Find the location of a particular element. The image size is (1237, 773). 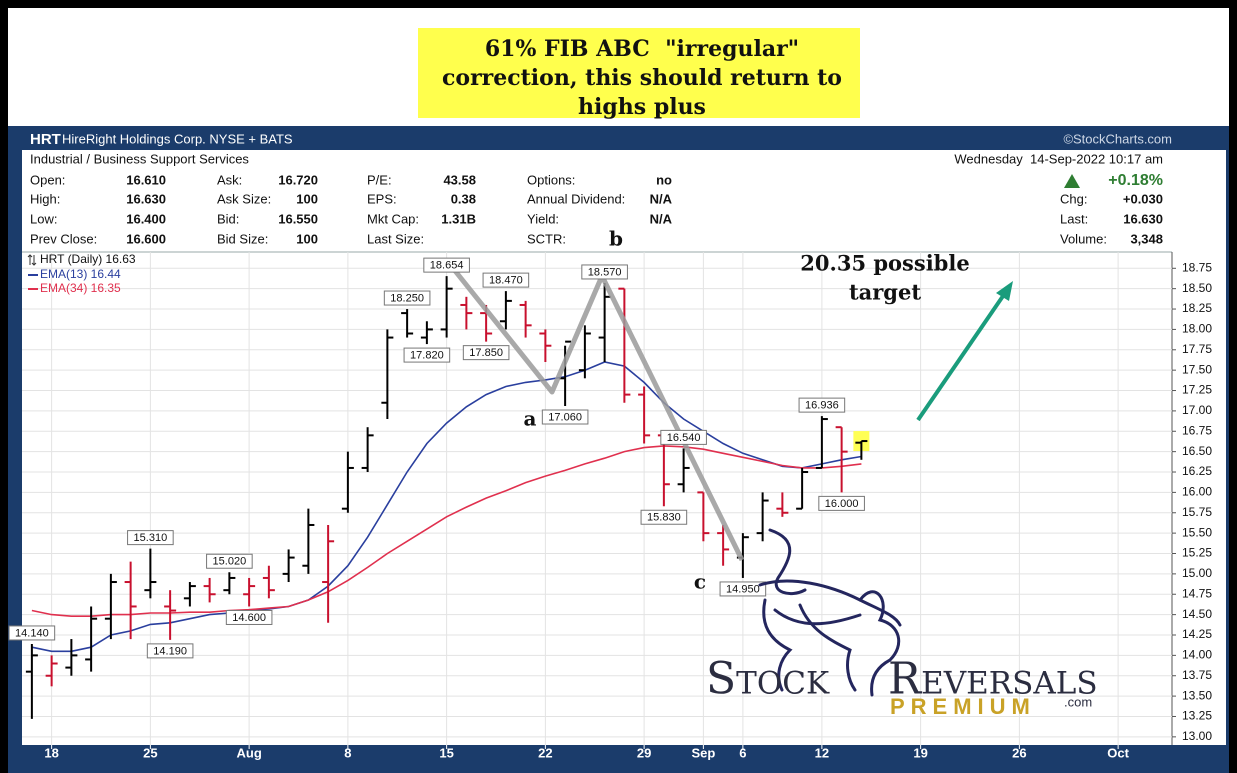

field-label: Annual Dividend: is located at coordinates (576, 198).